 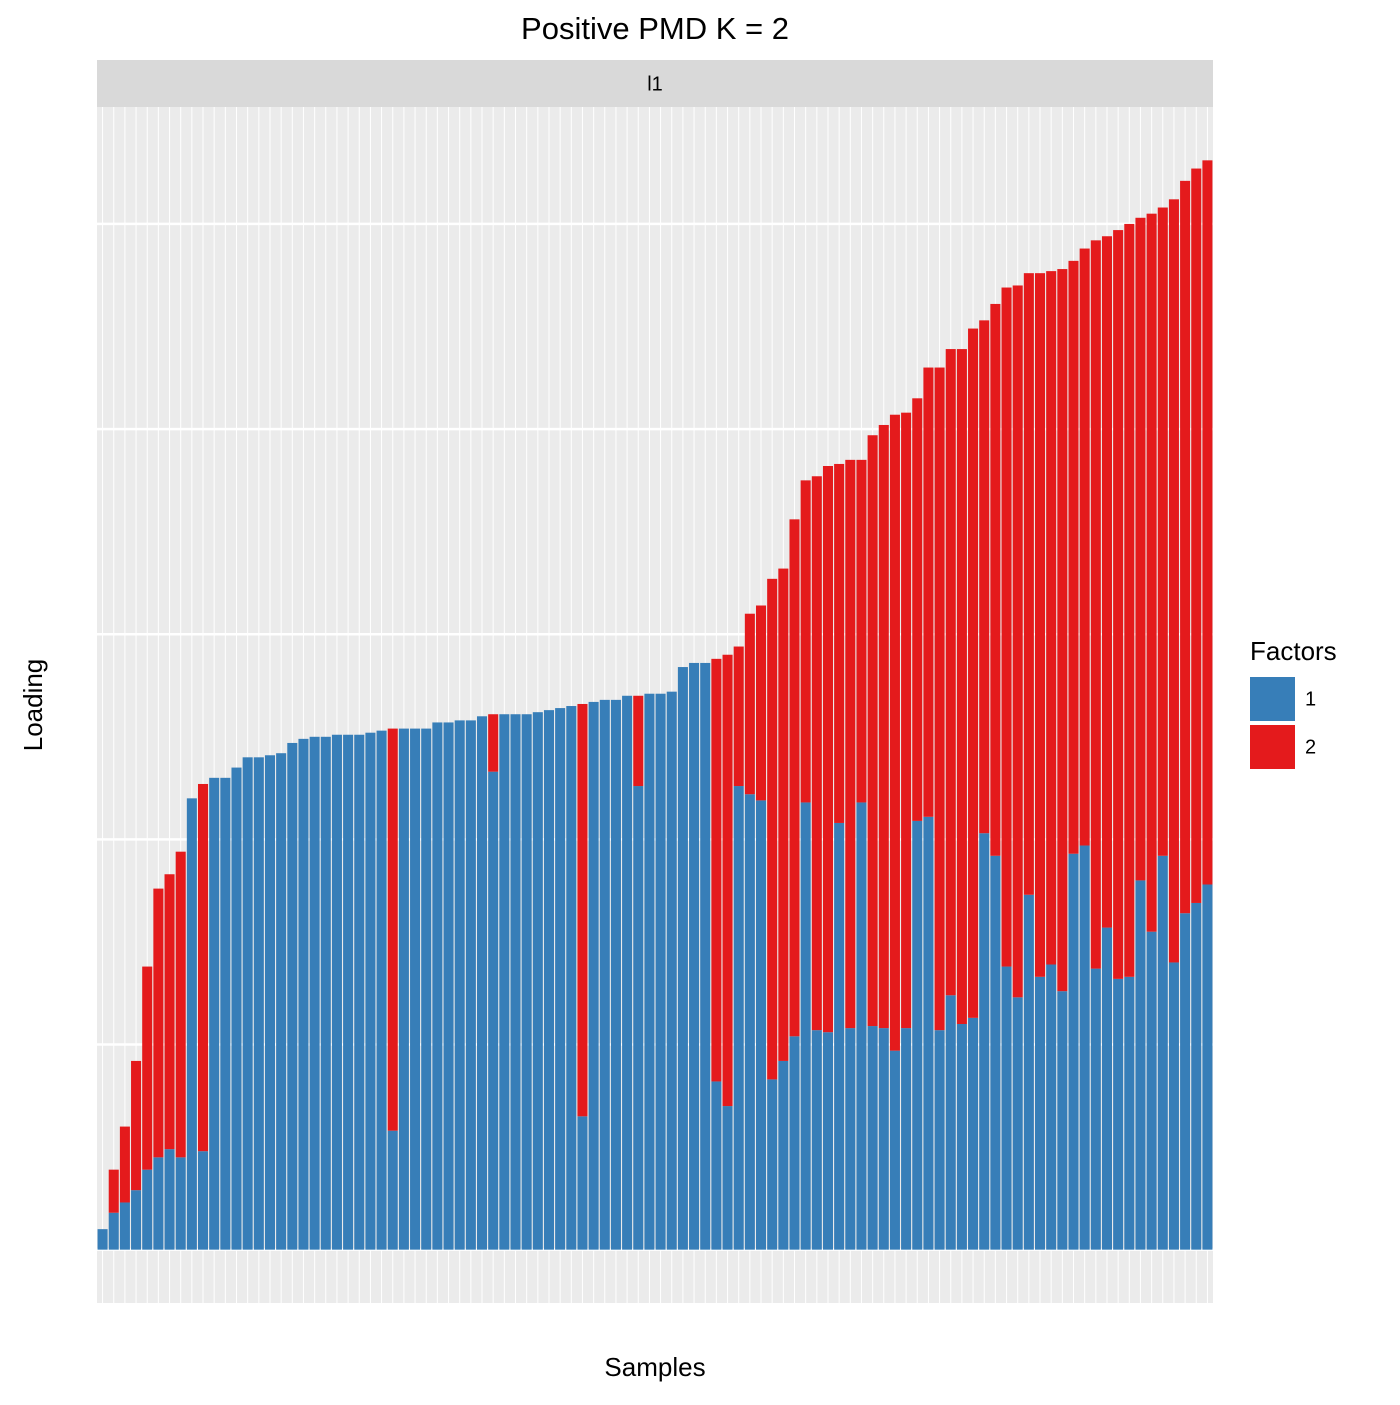 What do you see at coordinates (1310, 699) in the screenshot?
I see `legend-label: 1` at bounding box center [1310, 699].